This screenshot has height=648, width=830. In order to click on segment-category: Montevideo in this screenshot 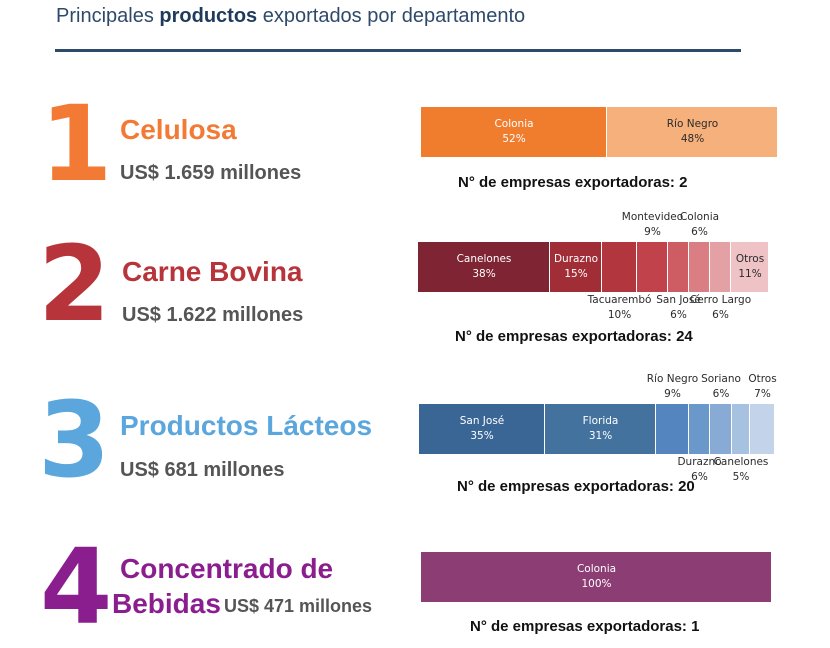, I will do `click(652, 217)`.